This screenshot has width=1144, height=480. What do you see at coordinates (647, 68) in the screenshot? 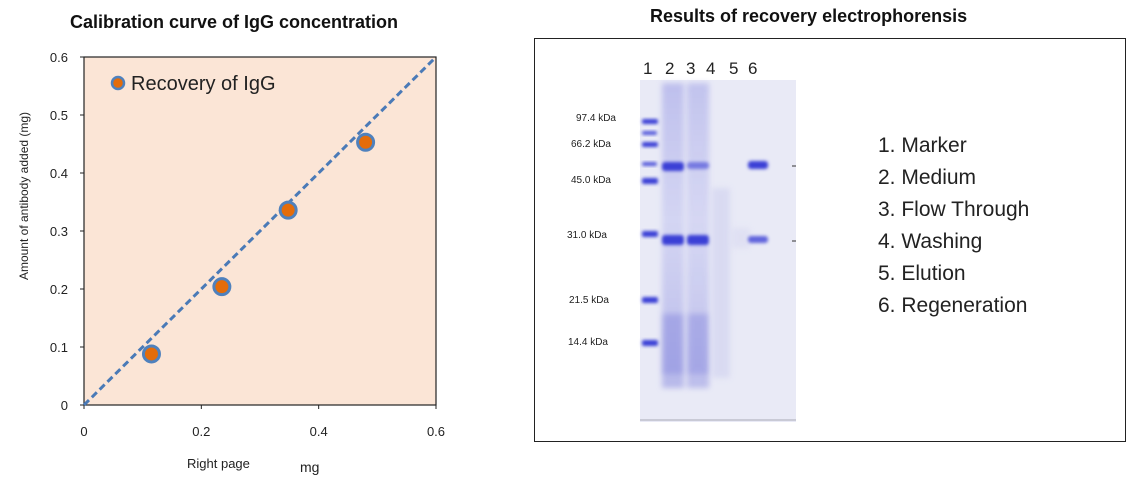
I see `lane-number: 1` at bounding box center [647, 68].